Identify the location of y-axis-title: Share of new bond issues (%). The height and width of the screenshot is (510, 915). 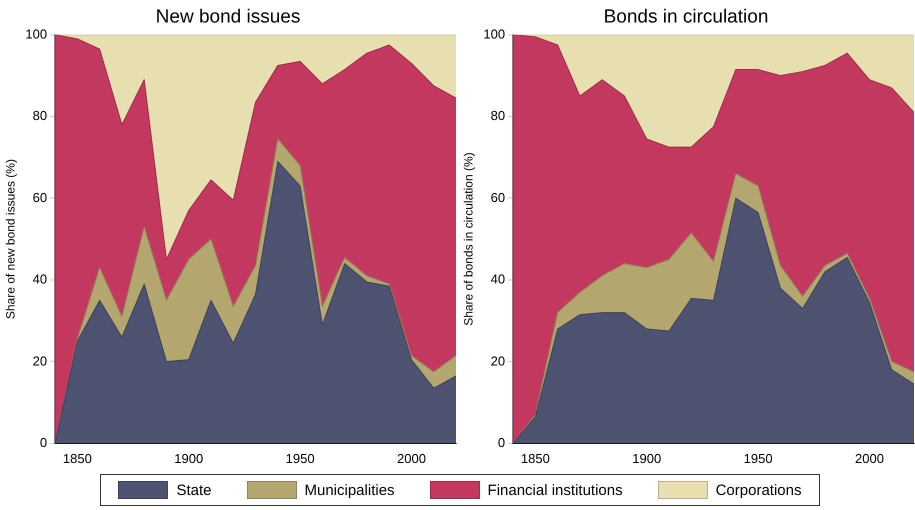
(11, 239).